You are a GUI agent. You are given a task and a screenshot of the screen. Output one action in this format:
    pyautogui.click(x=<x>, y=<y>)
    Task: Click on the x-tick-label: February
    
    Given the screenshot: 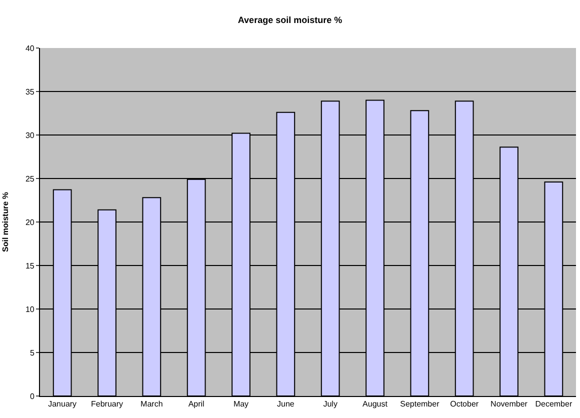 What is the action you would take?
    pyautogui.click(x=107, y=404)
    